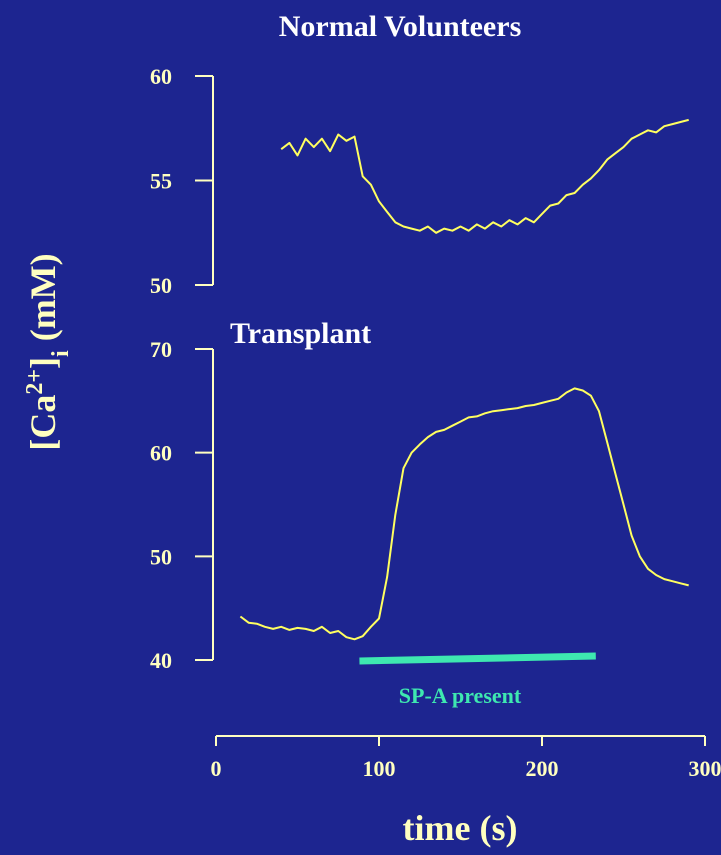 The width and height of the screenshot is (721, 855). I want to click on sp-a-bar, so click(477, 658).